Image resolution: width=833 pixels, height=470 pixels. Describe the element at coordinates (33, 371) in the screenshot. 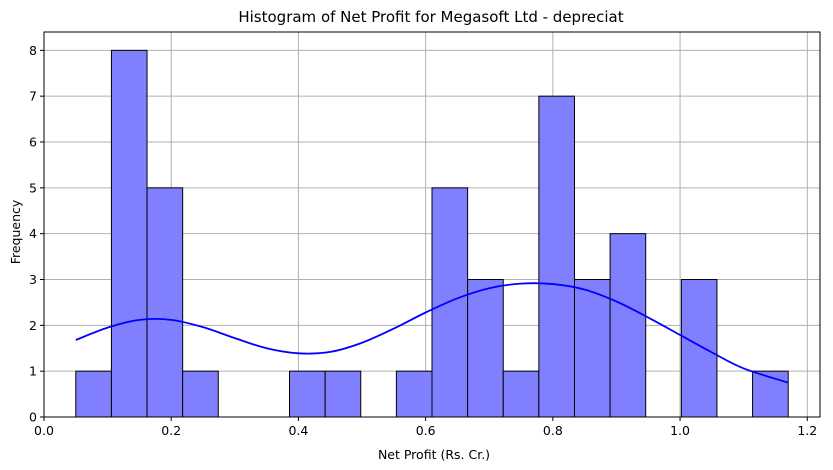

I see `y-tick-label: 1` at that location.